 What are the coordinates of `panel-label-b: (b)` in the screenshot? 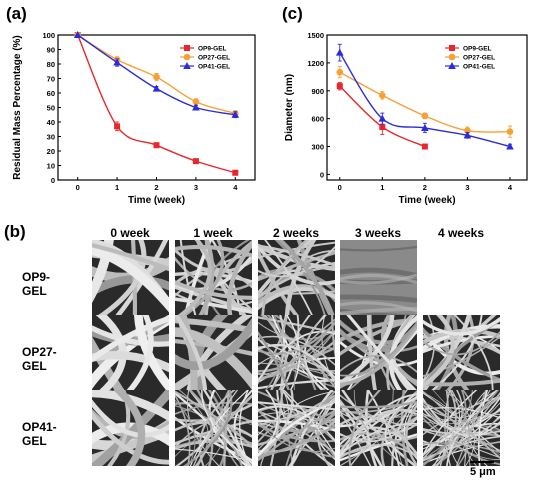 It's located at (15, 231).